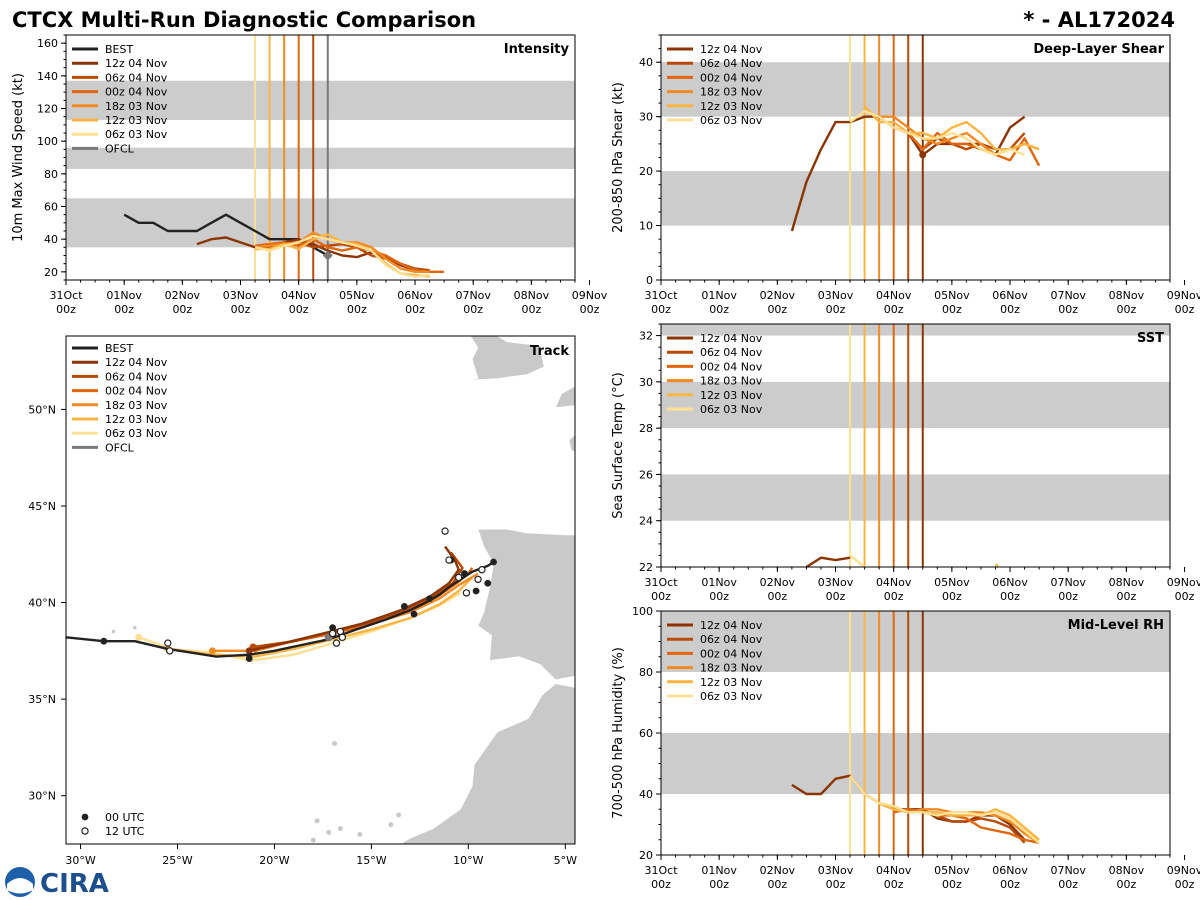 This screenshot has width=1200, height=900. I want to click on legend-label-18z-03-nov: 18z 03 Nov, so click(136, 106).